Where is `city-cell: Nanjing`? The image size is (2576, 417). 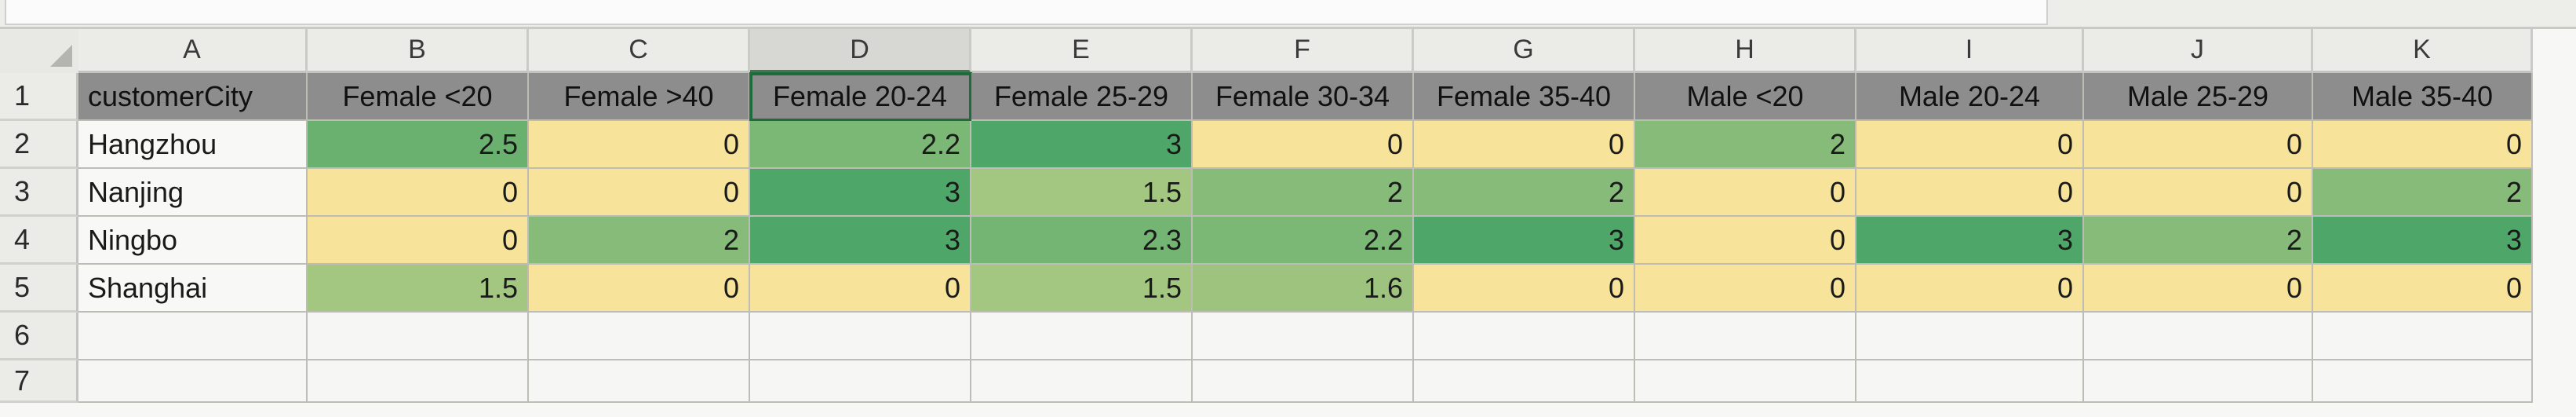 city-cell: Nanjing is located at coordinates (193, 193).